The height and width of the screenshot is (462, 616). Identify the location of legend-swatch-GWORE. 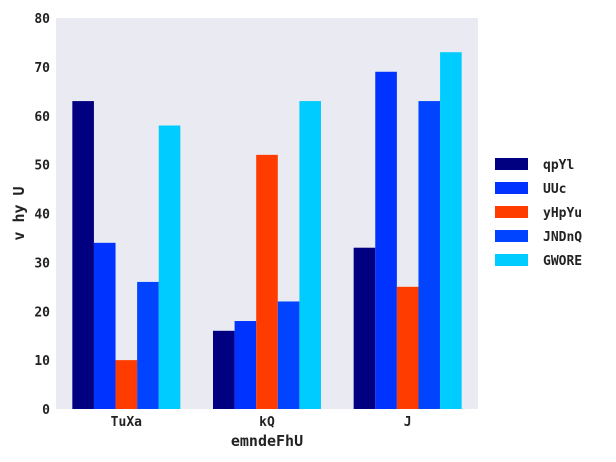
(511, 260).